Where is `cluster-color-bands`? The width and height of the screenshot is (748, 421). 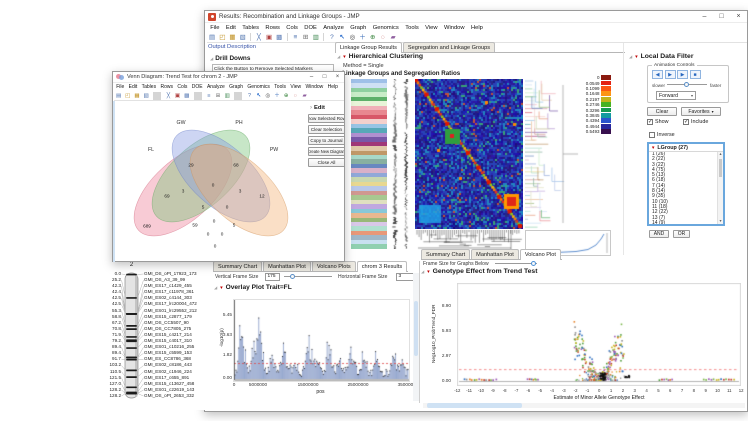
cluster-color-bands is located at coordinates (369, 164).